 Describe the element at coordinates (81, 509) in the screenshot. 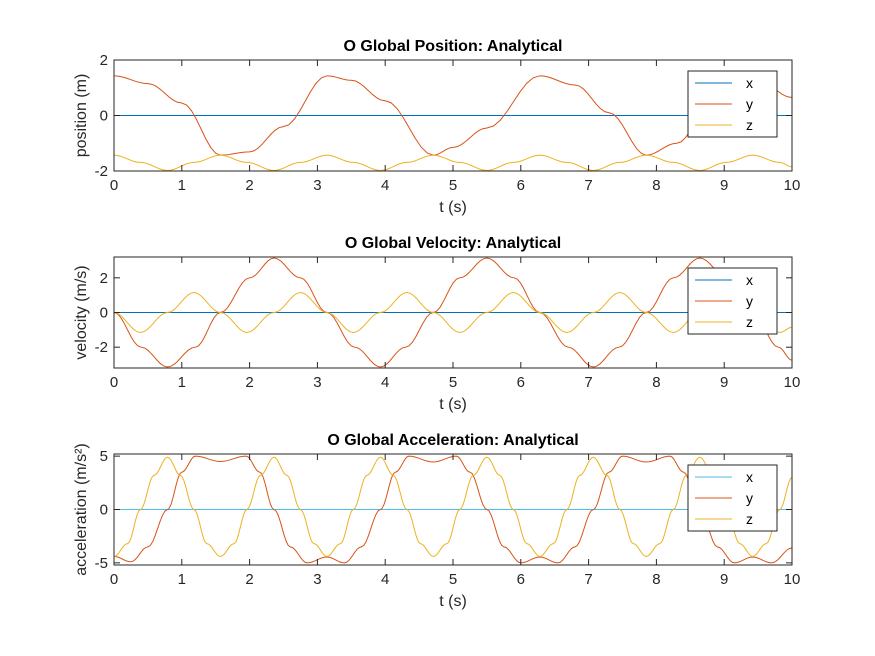

I see `y-axis-label: acceleration (m/s²)` at that location.